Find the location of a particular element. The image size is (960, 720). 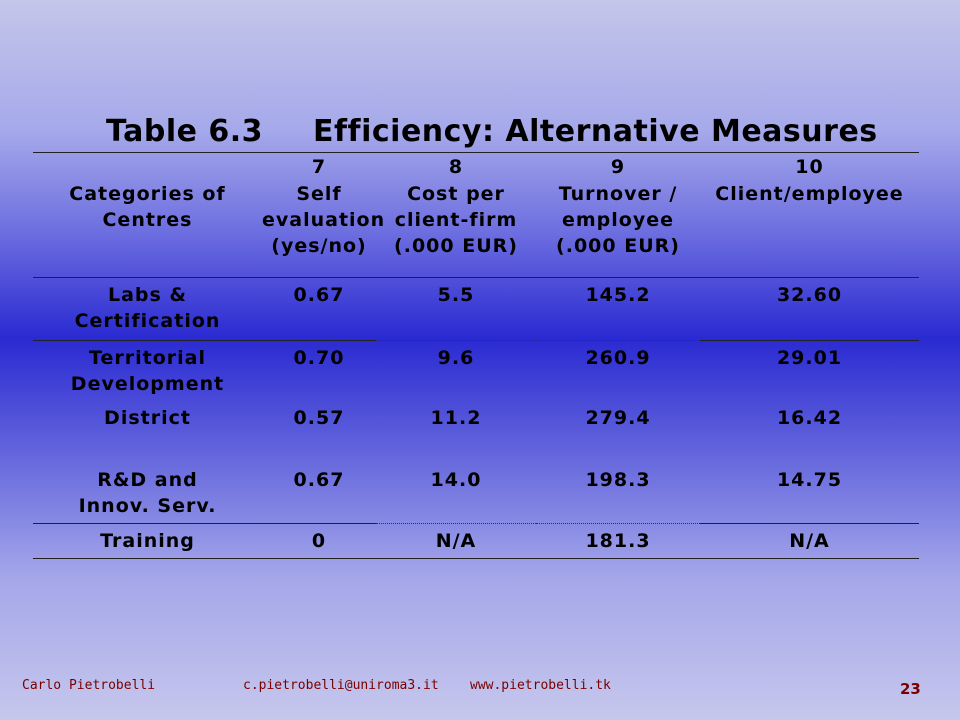

column-number is located at coordinates (147, 166).